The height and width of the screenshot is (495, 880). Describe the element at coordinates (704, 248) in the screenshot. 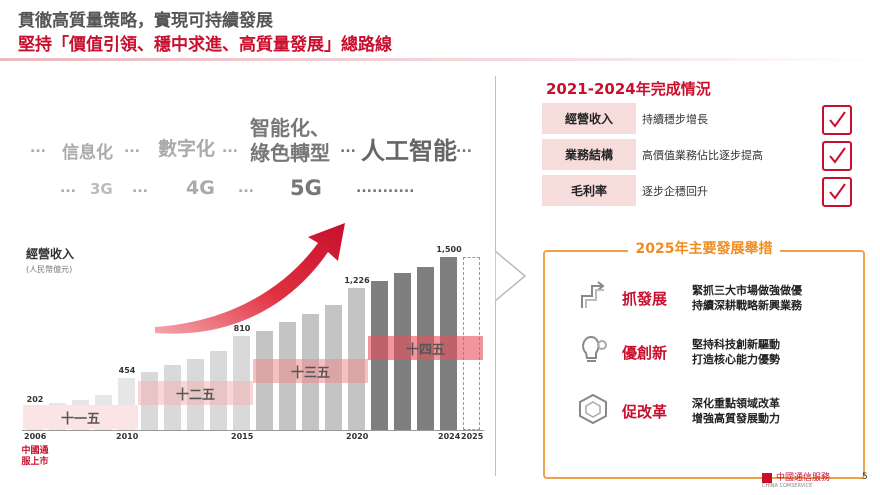

I see `measures-title: 2025年主要發展舉措` at that location.